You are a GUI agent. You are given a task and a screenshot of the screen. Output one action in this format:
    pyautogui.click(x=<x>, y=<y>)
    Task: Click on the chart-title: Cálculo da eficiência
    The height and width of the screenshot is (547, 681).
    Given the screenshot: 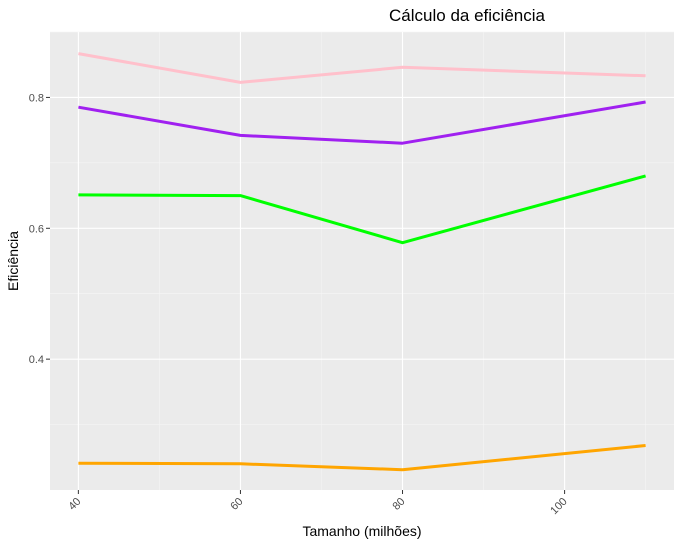 What is the action you would take?
    pyautogui.click(x=467, y=15)
    